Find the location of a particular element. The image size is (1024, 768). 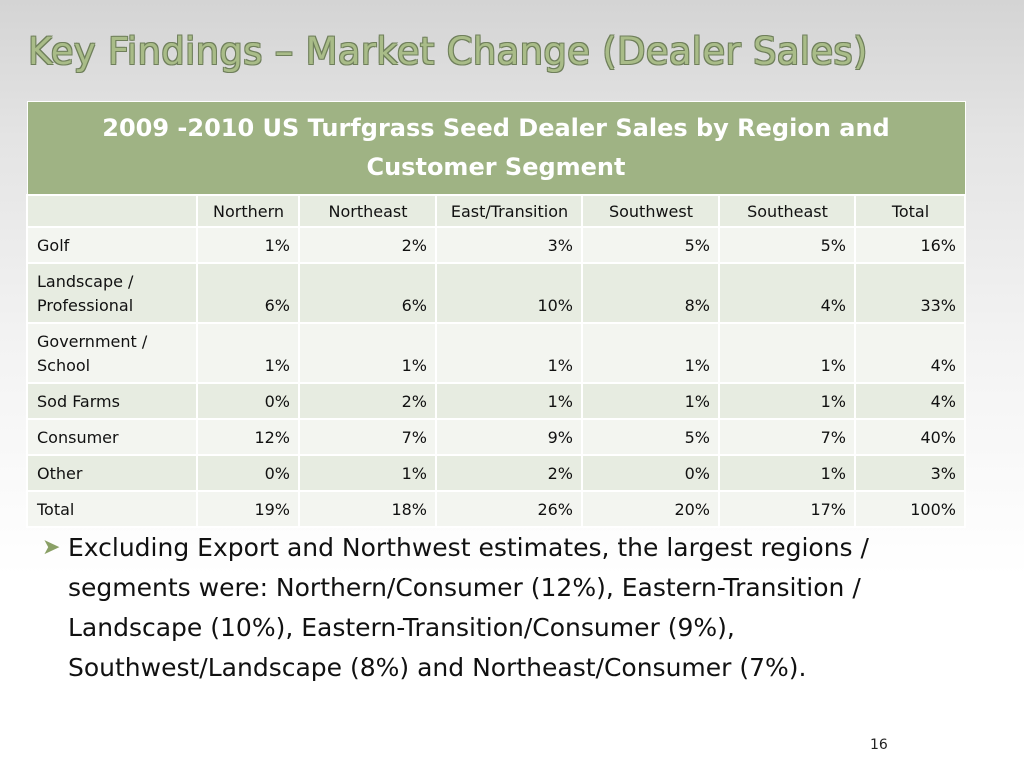

table-cell: 40% is located at coordinates (910, 437).